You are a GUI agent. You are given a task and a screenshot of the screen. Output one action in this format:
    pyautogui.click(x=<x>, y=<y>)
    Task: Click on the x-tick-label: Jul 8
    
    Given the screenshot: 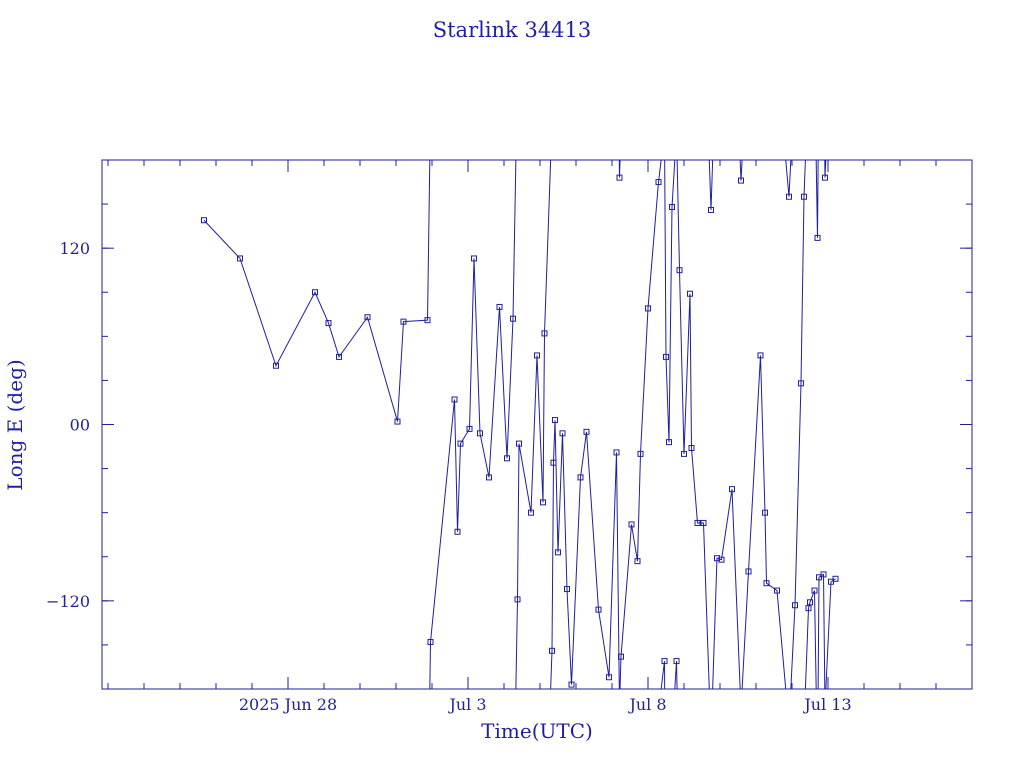 What is the action you would take?
    pyautogui.click(x=646, y=704)
    